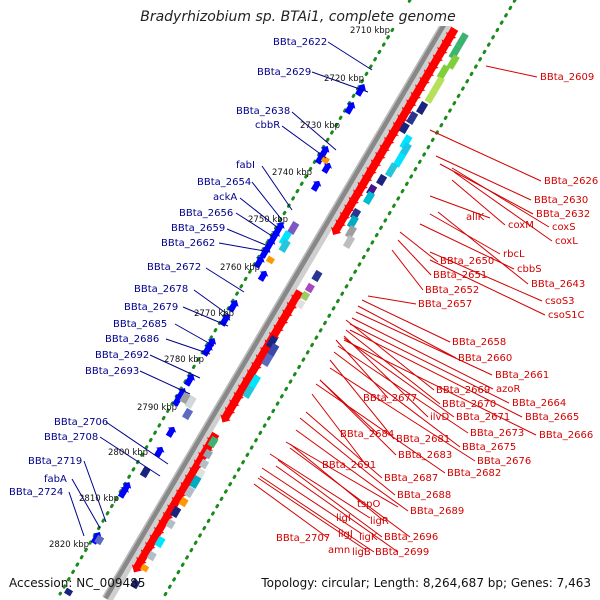  What do you see at coordinates (361, 552) in the screenshot?
I see `gene-label: ligB` at bounding box center [361, 552].